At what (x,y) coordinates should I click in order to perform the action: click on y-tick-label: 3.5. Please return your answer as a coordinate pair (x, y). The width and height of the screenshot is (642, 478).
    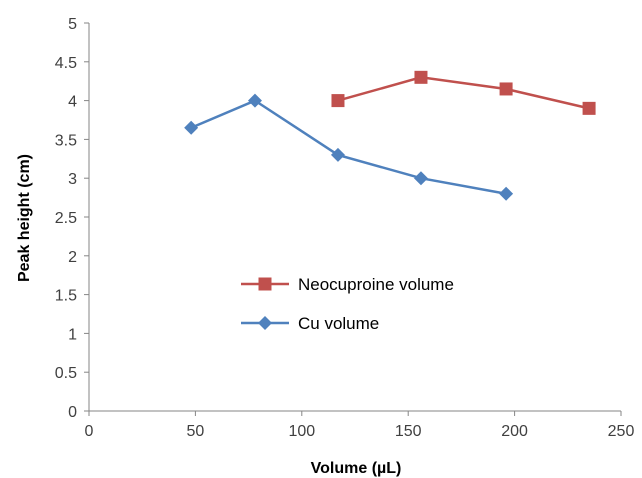
    Looking at the image, I should click on (66, 140).